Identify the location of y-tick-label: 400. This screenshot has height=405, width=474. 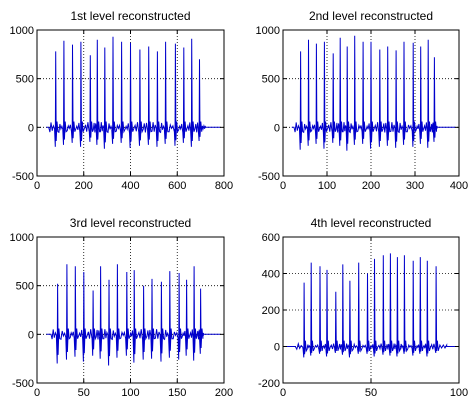
(271, 275).